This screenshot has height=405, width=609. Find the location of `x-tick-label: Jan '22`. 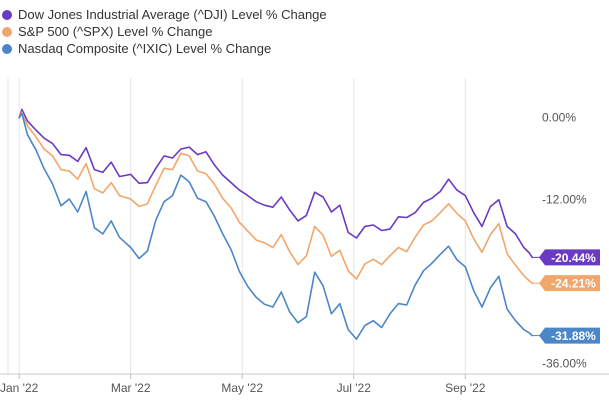

x-tick-label: Jan '22 is located at coordinates (19, 388).